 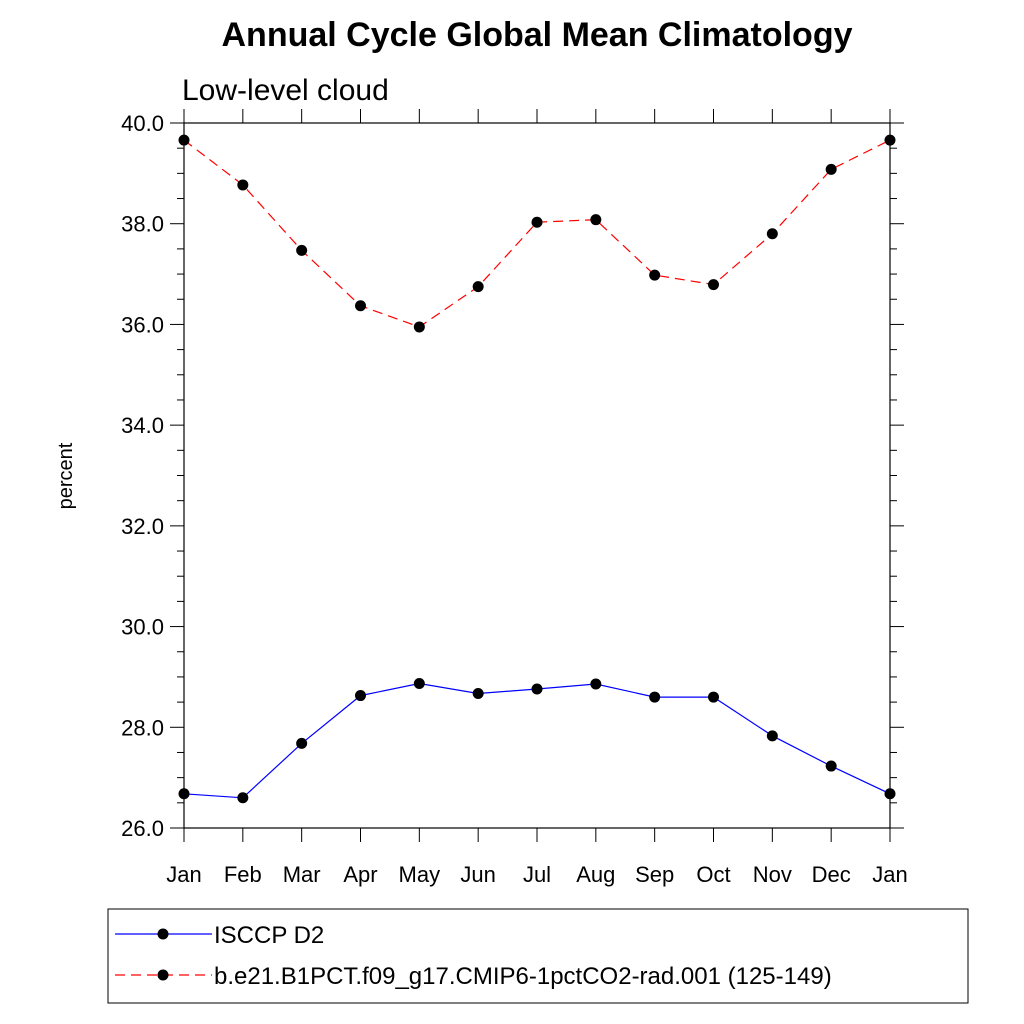 What do you see at coordinates (772, 874) in the screenshot?
I see `x-tick-label: Nov` at bounding box center [772, 874].